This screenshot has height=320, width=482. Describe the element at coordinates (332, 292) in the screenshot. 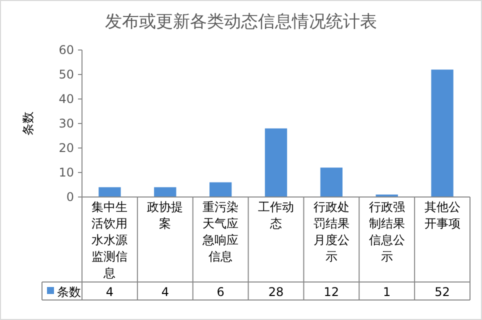

I see `data-label: 12` at that location.